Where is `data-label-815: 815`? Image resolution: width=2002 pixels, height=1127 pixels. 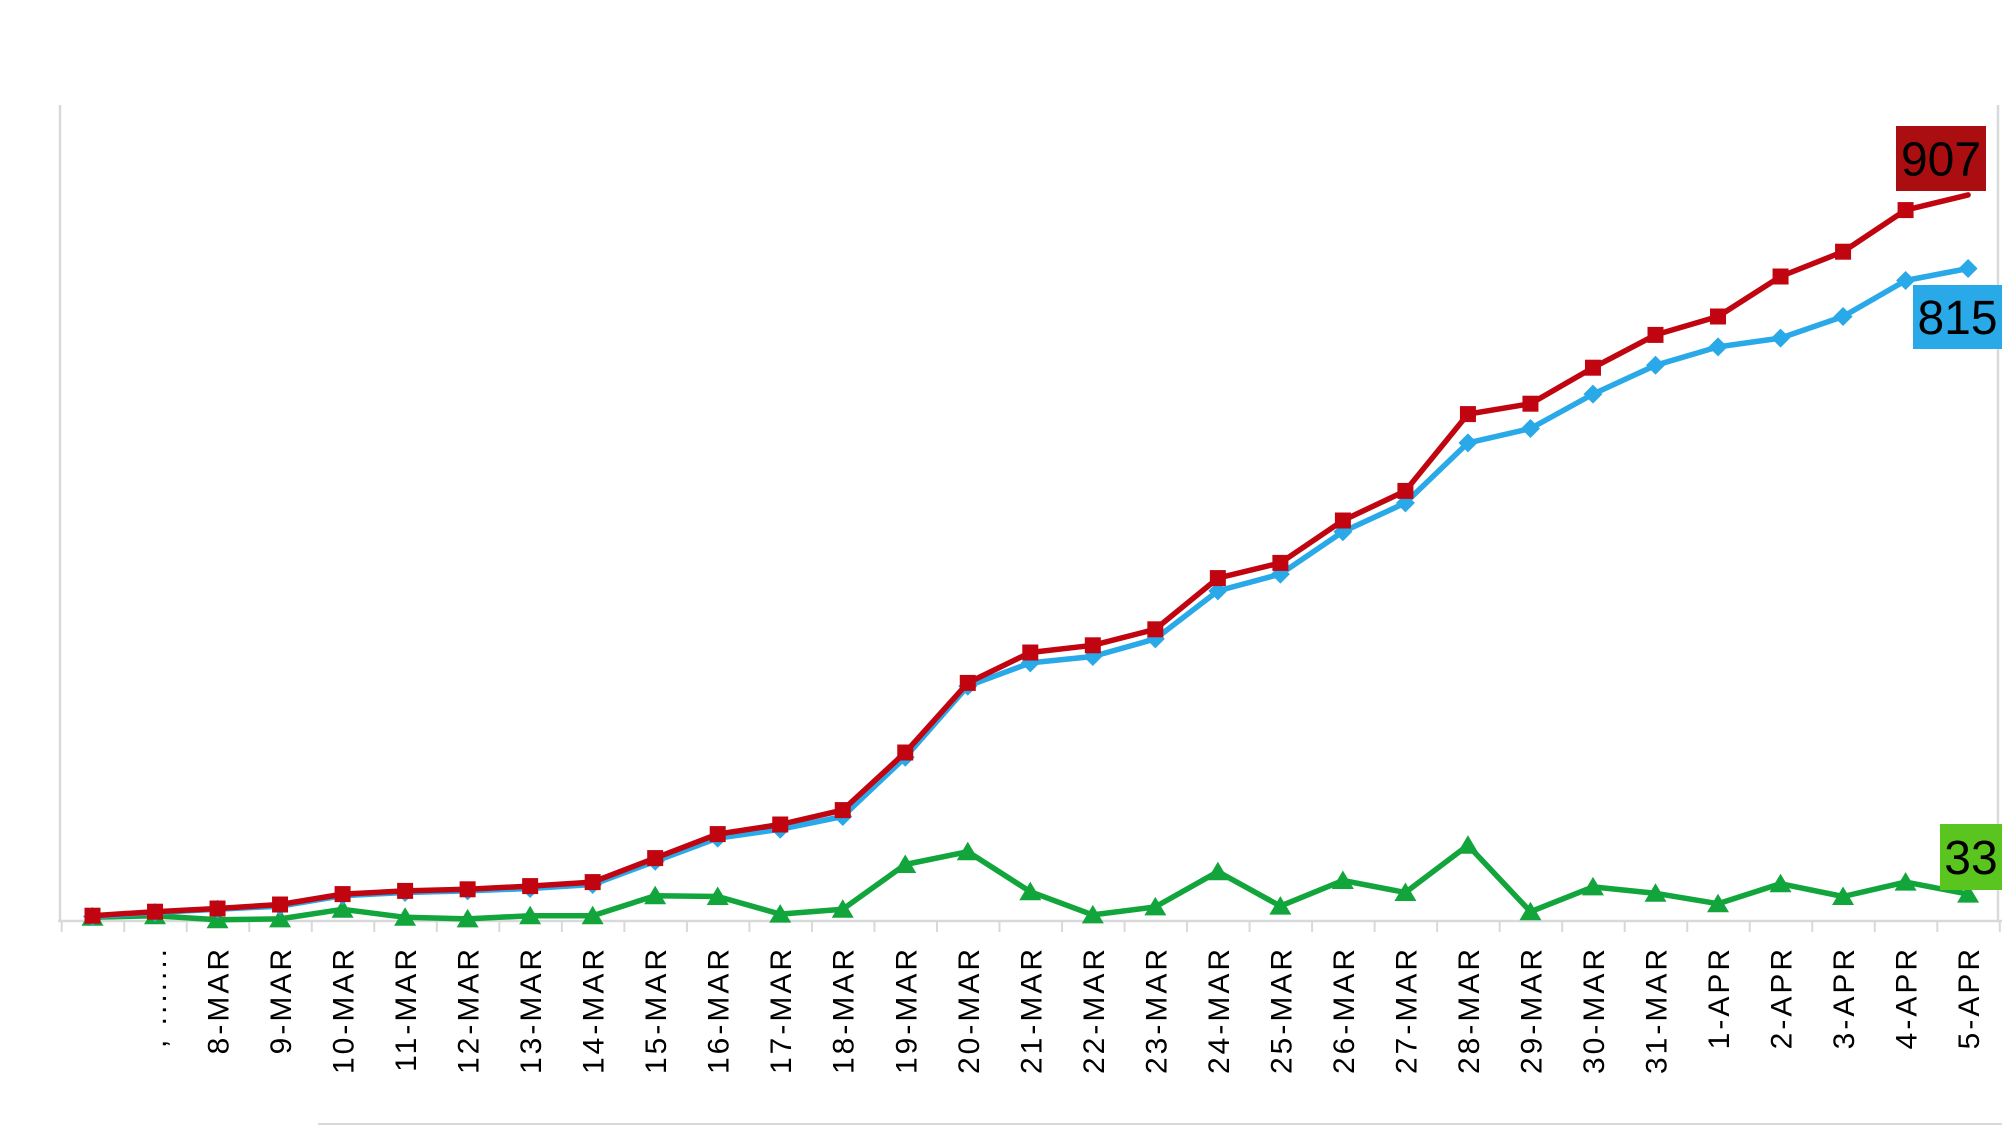
data-label-815: 815 is located at coordinates (1957, 317).